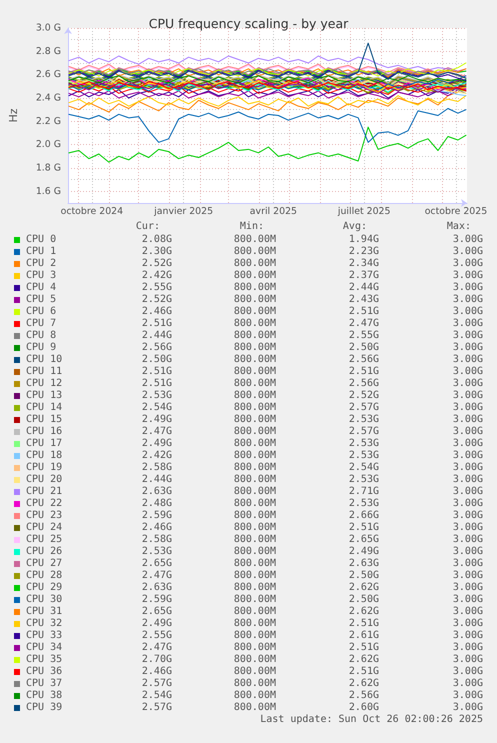 Image resolution: width=497 pixels, height=743 pixels. What do you see at coordinates (44, 660) in the screenshot?
I see `legend-label: CPU 35` at bounding box center [44, 660].